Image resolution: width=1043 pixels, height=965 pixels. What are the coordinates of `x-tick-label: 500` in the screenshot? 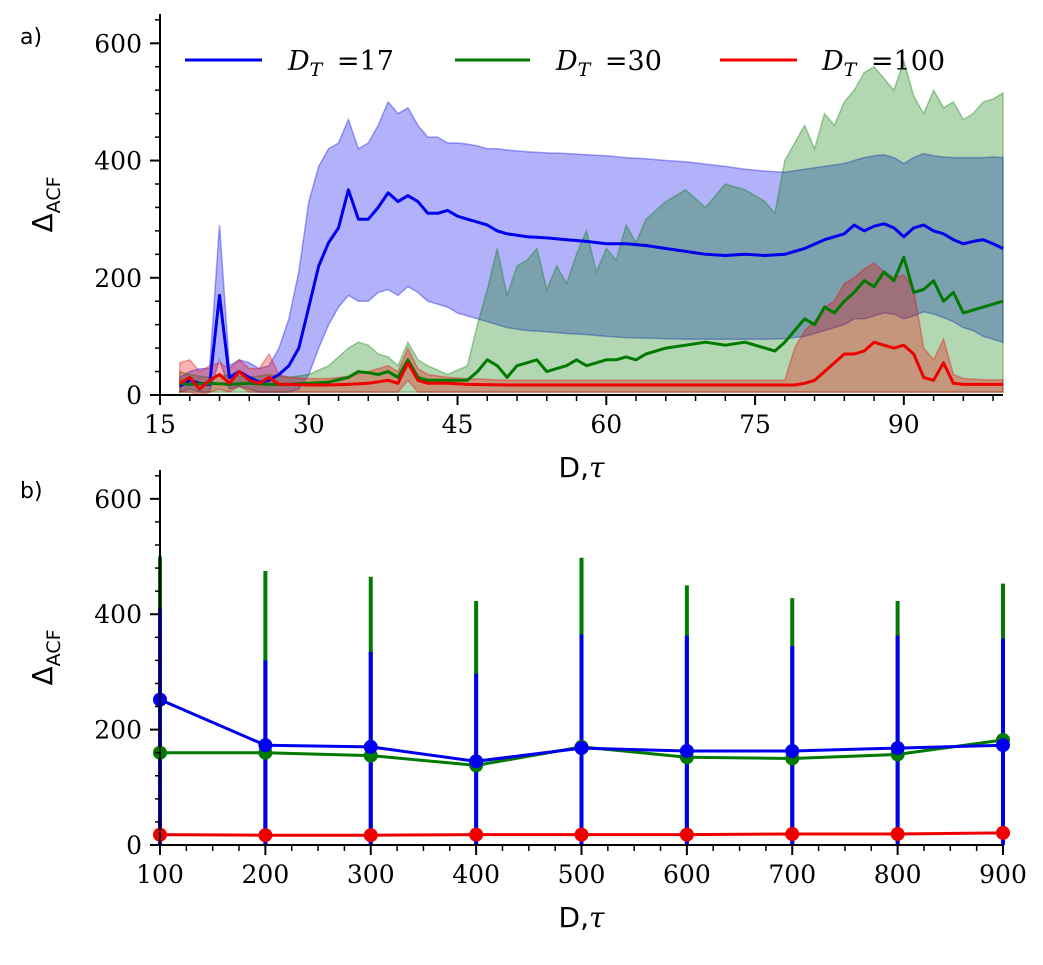 It's located at (582, 874).